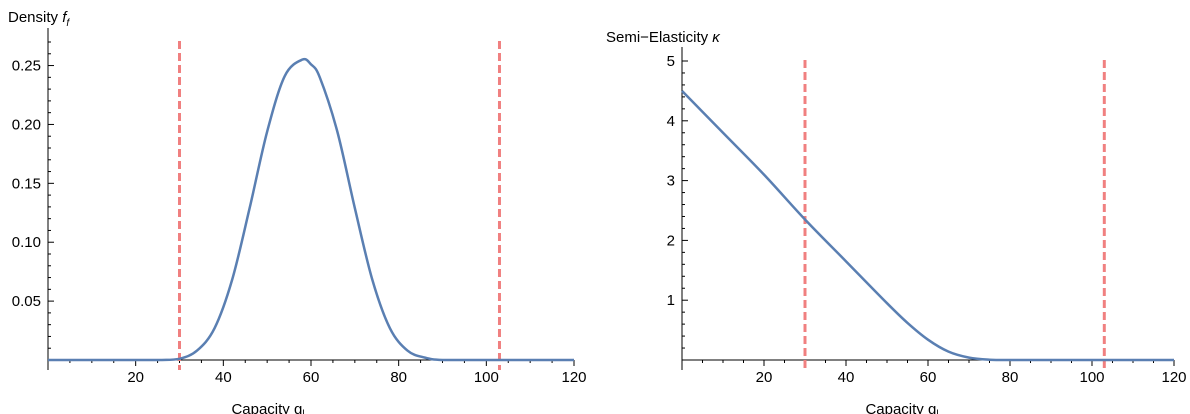 The height and width of the screenshot is (414, 1190). I want to click on elasticity-x-tick-label: 80, so click(1010, 377).